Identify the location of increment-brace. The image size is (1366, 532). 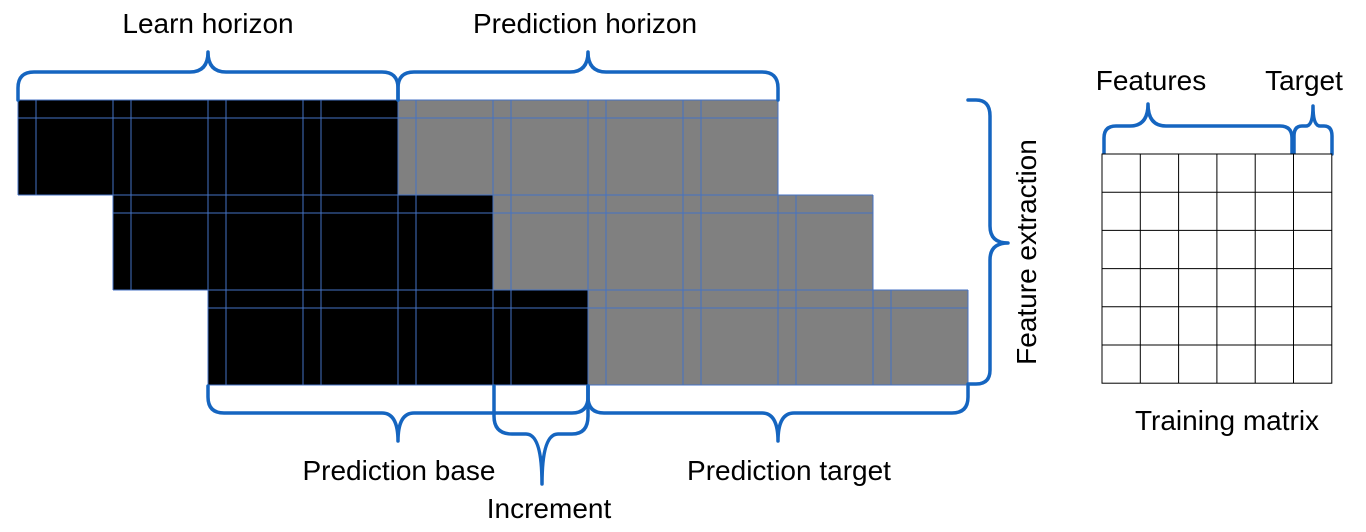
(541, 435).